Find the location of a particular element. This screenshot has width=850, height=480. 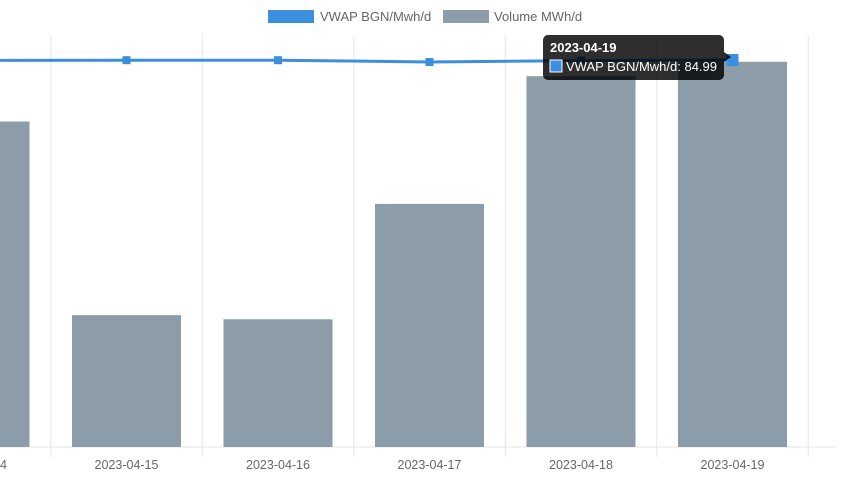

legend-label-volume: Volume MWh/d is located at coordinates (538, 16).